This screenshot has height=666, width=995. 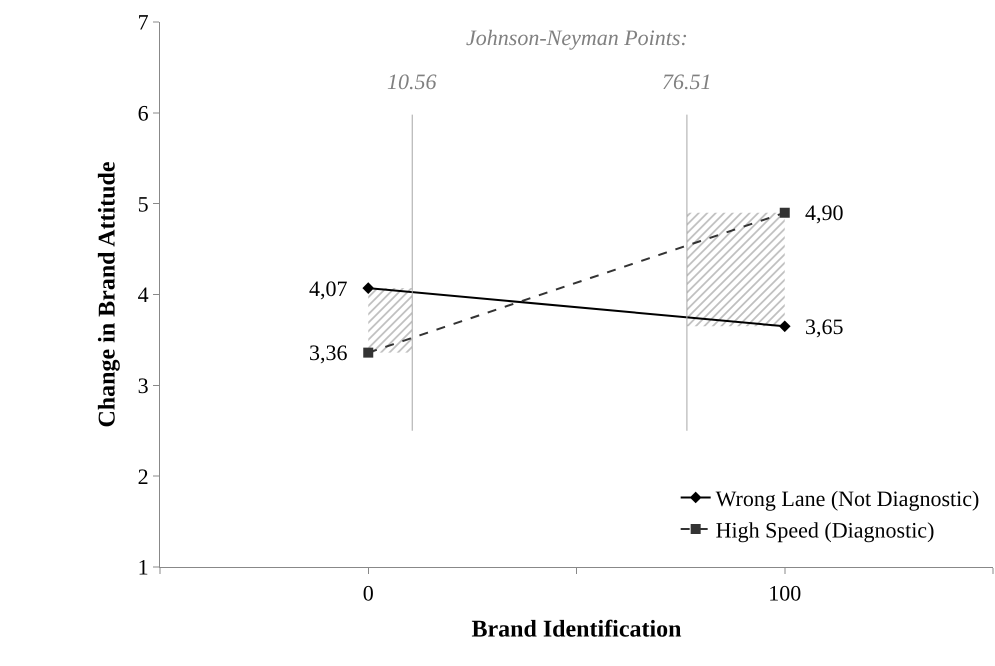 I want to click on x-tick-label: 0, so click(x=368, y=593).